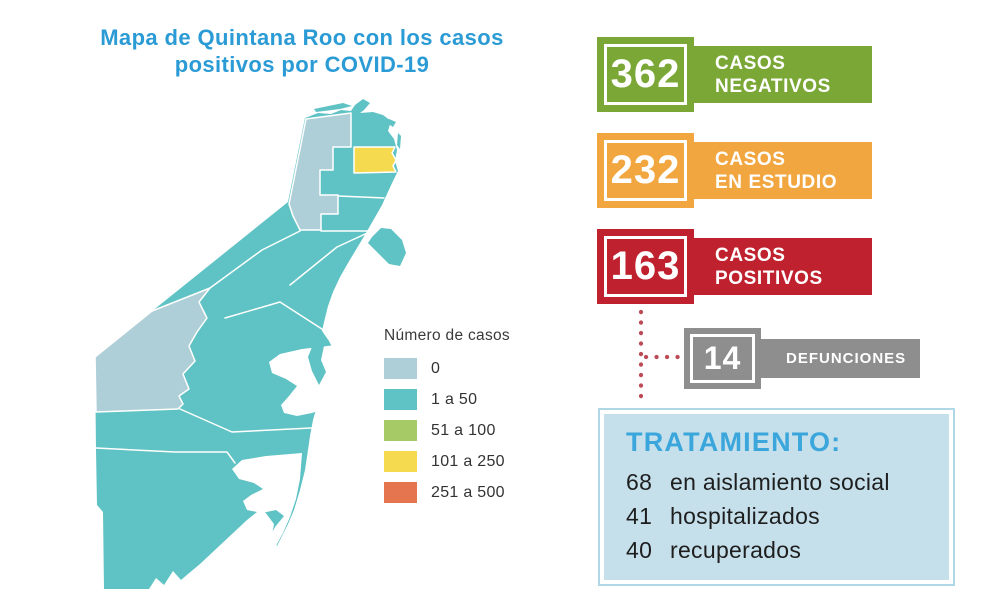 This screenshot has height=600, width=1000. What do you see at coordinates (660, 357) in the screenshot?
I see `dotted-connector` at bounding box center [660, 357].